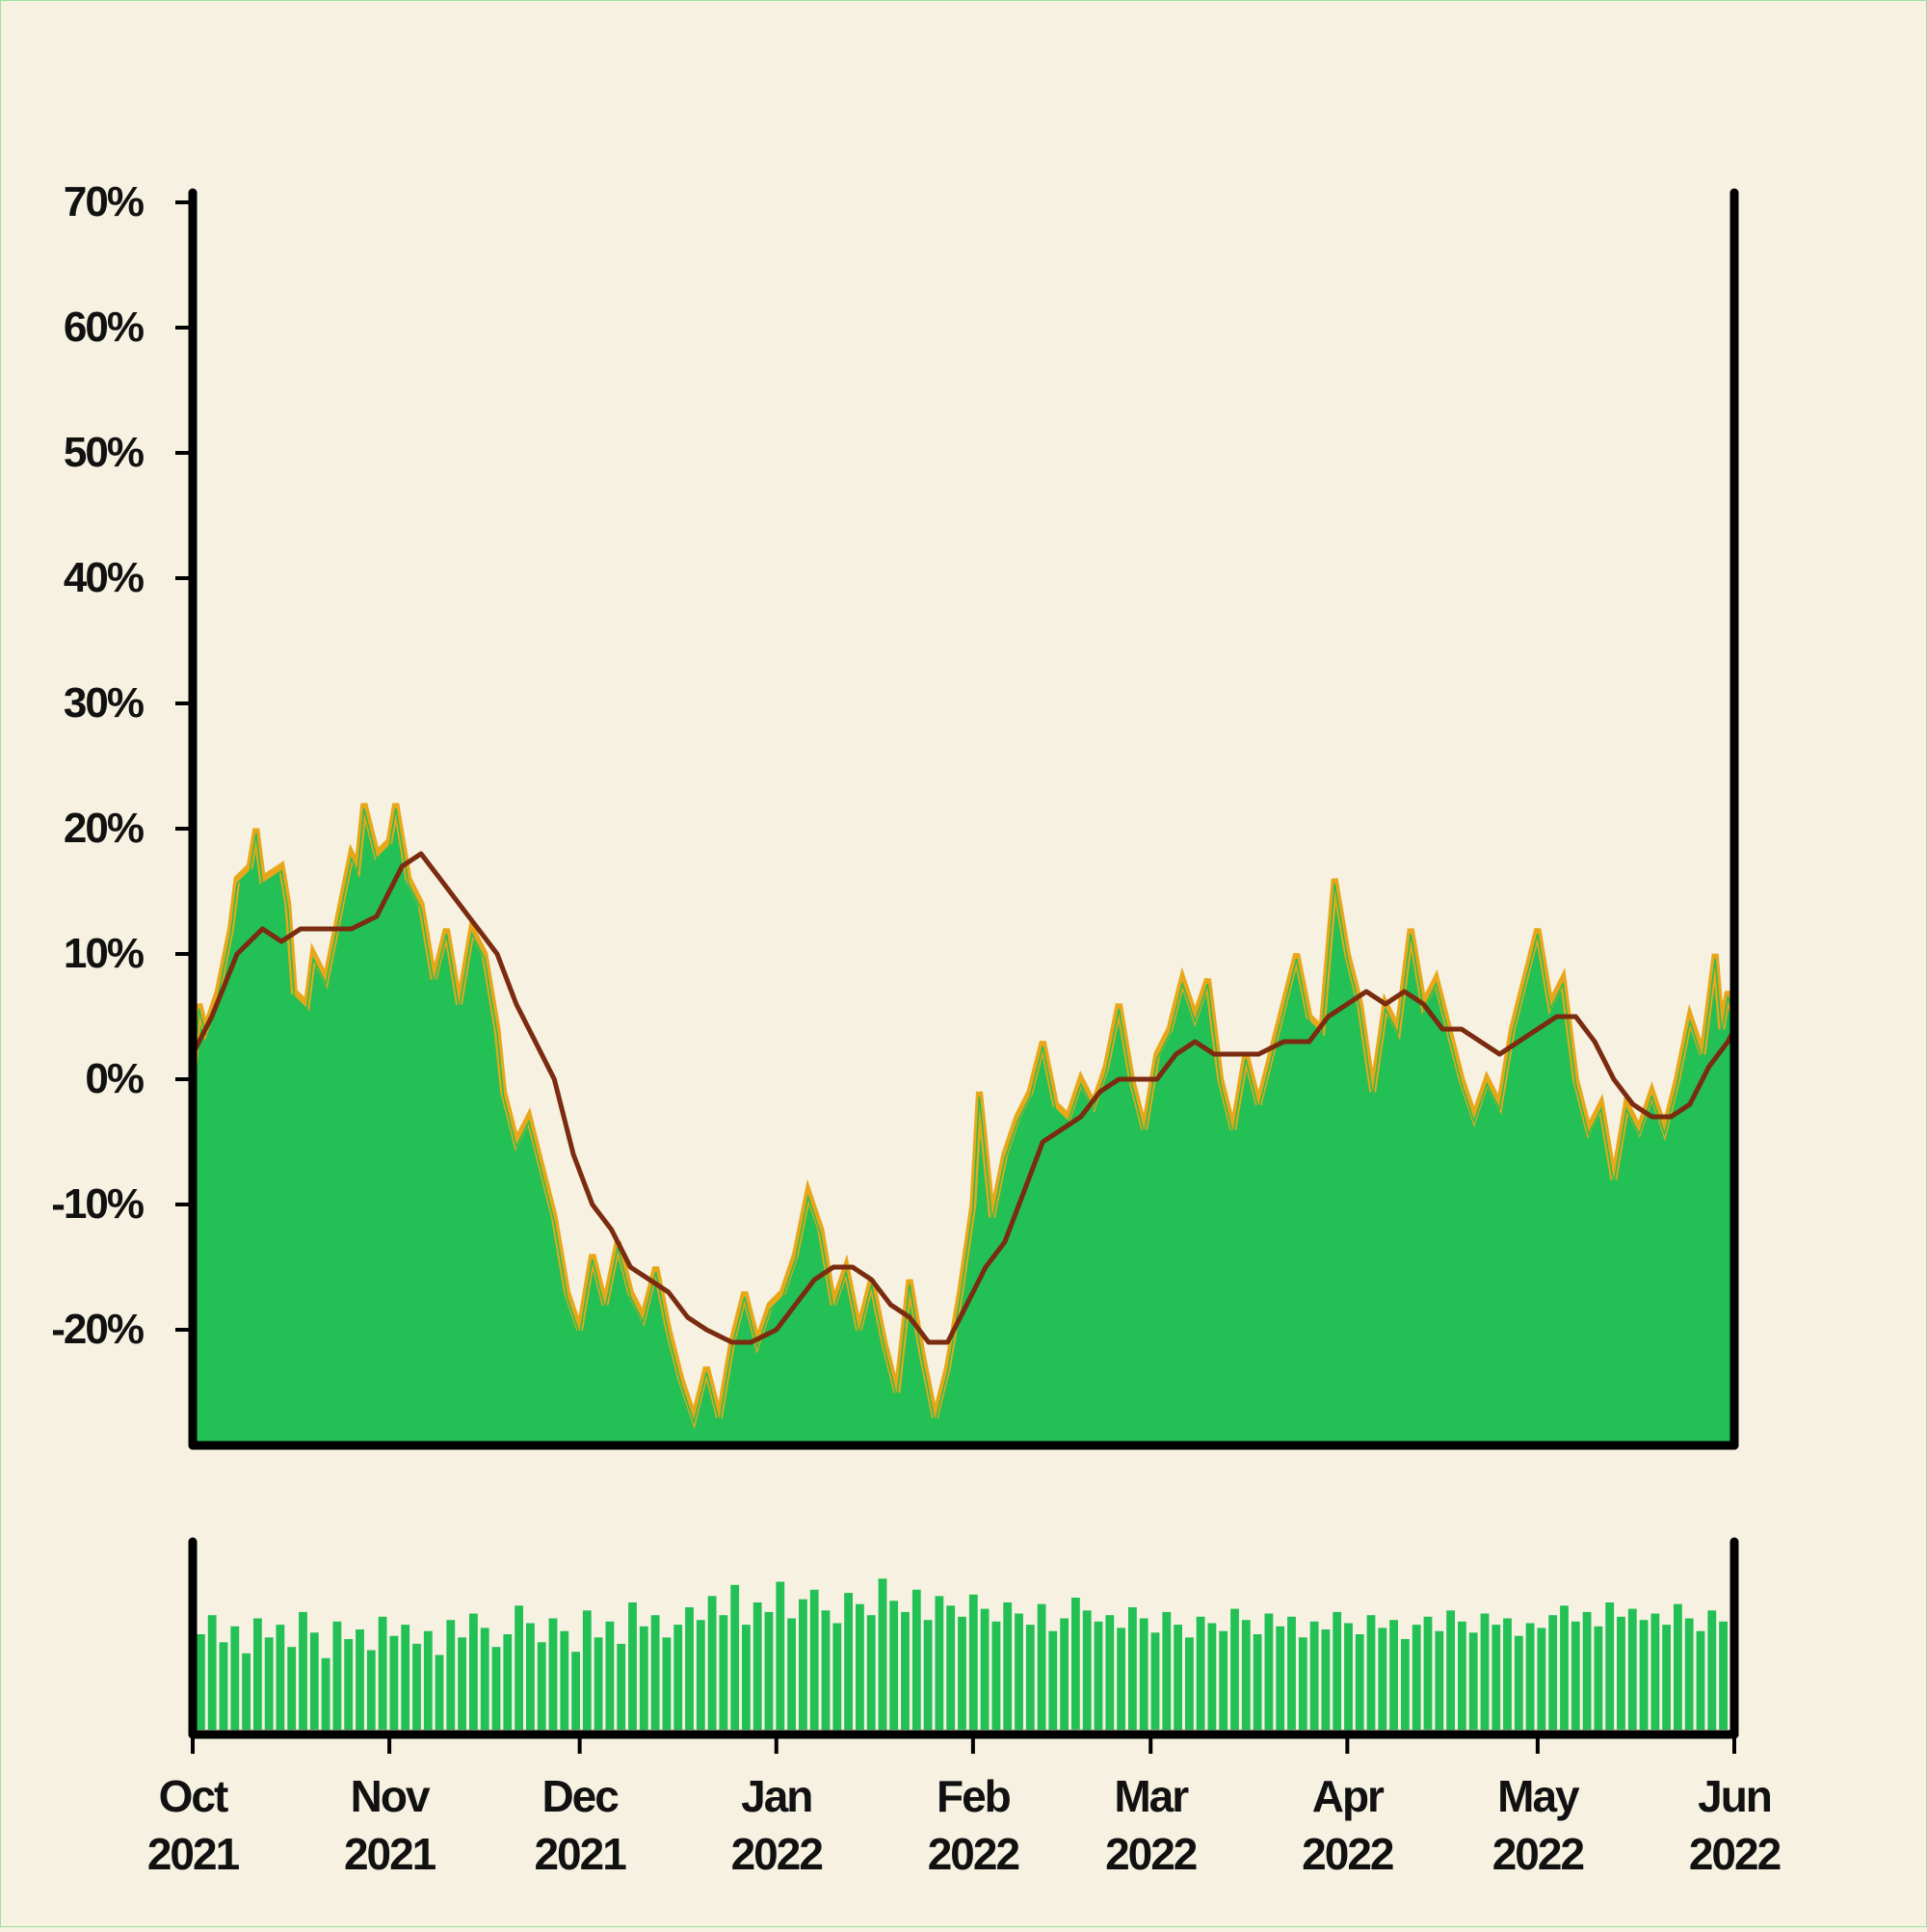 The image size is (1927, 1932). What do you see at coordinates (1152, 1796) in the screenshot?
I see `x-tick-label-month: Mar` at bounding box center [1152, 1796].